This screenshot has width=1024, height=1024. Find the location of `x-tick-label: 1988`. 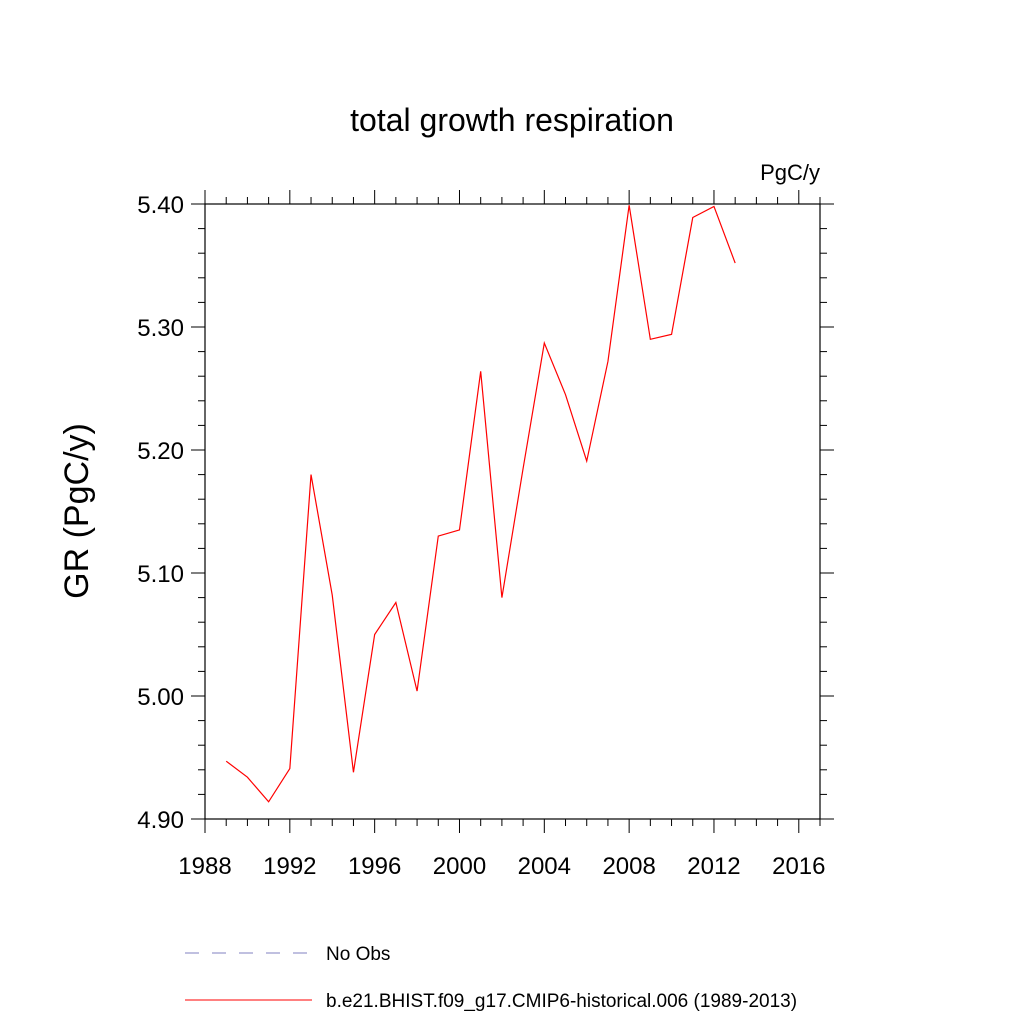

x-tick-label: 1988 is located at coordinates (204, 866).